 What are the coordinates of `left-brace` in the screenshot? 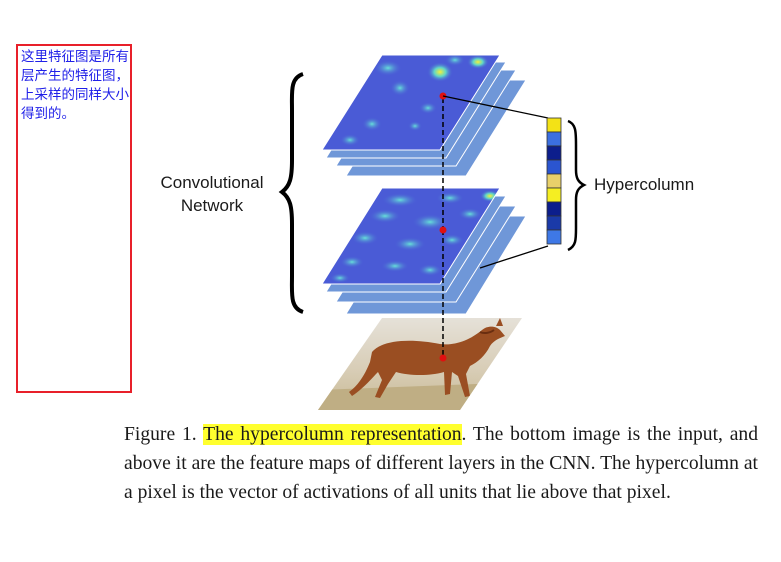 It's located at (291, 193).